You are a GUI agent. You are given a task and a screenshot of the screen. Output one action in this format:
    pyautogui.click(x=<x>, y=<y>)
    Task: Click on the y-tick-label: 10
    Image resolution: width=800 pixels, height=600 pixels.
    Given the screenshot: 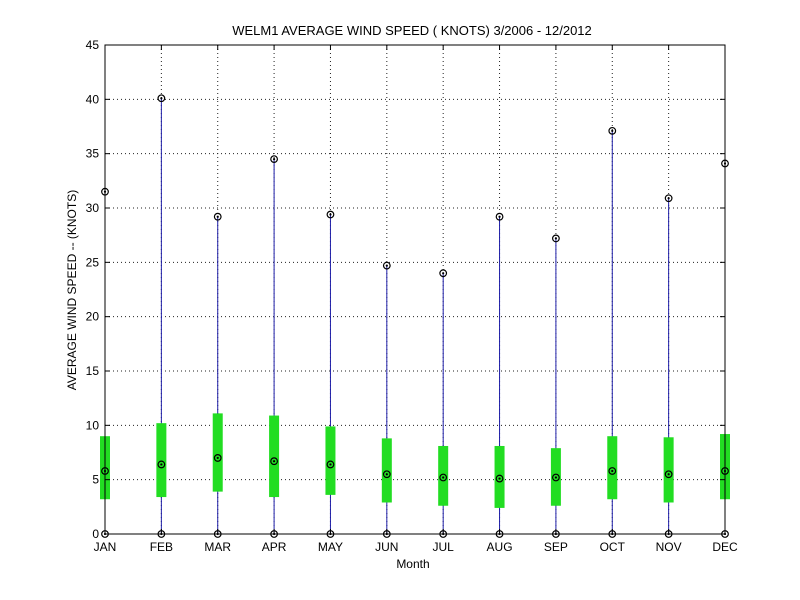 What is the action you would take?
    pyautogui.click(x=93, y=425)
    